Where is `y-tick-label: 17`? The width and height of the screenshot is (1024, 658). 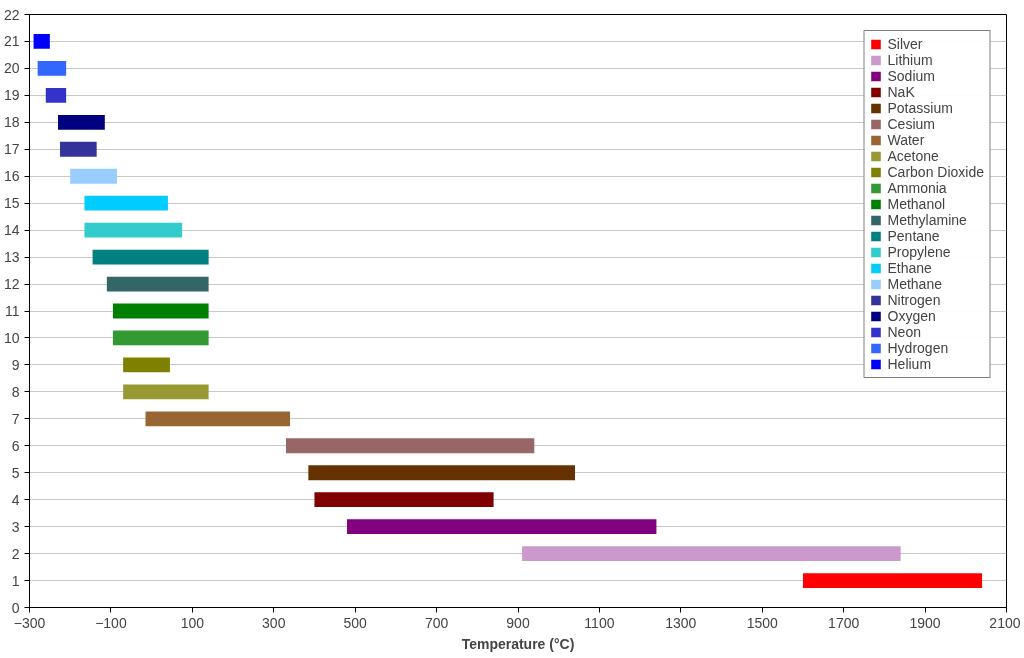 y-tick-label: 17 is located at coordinates (11, 149).